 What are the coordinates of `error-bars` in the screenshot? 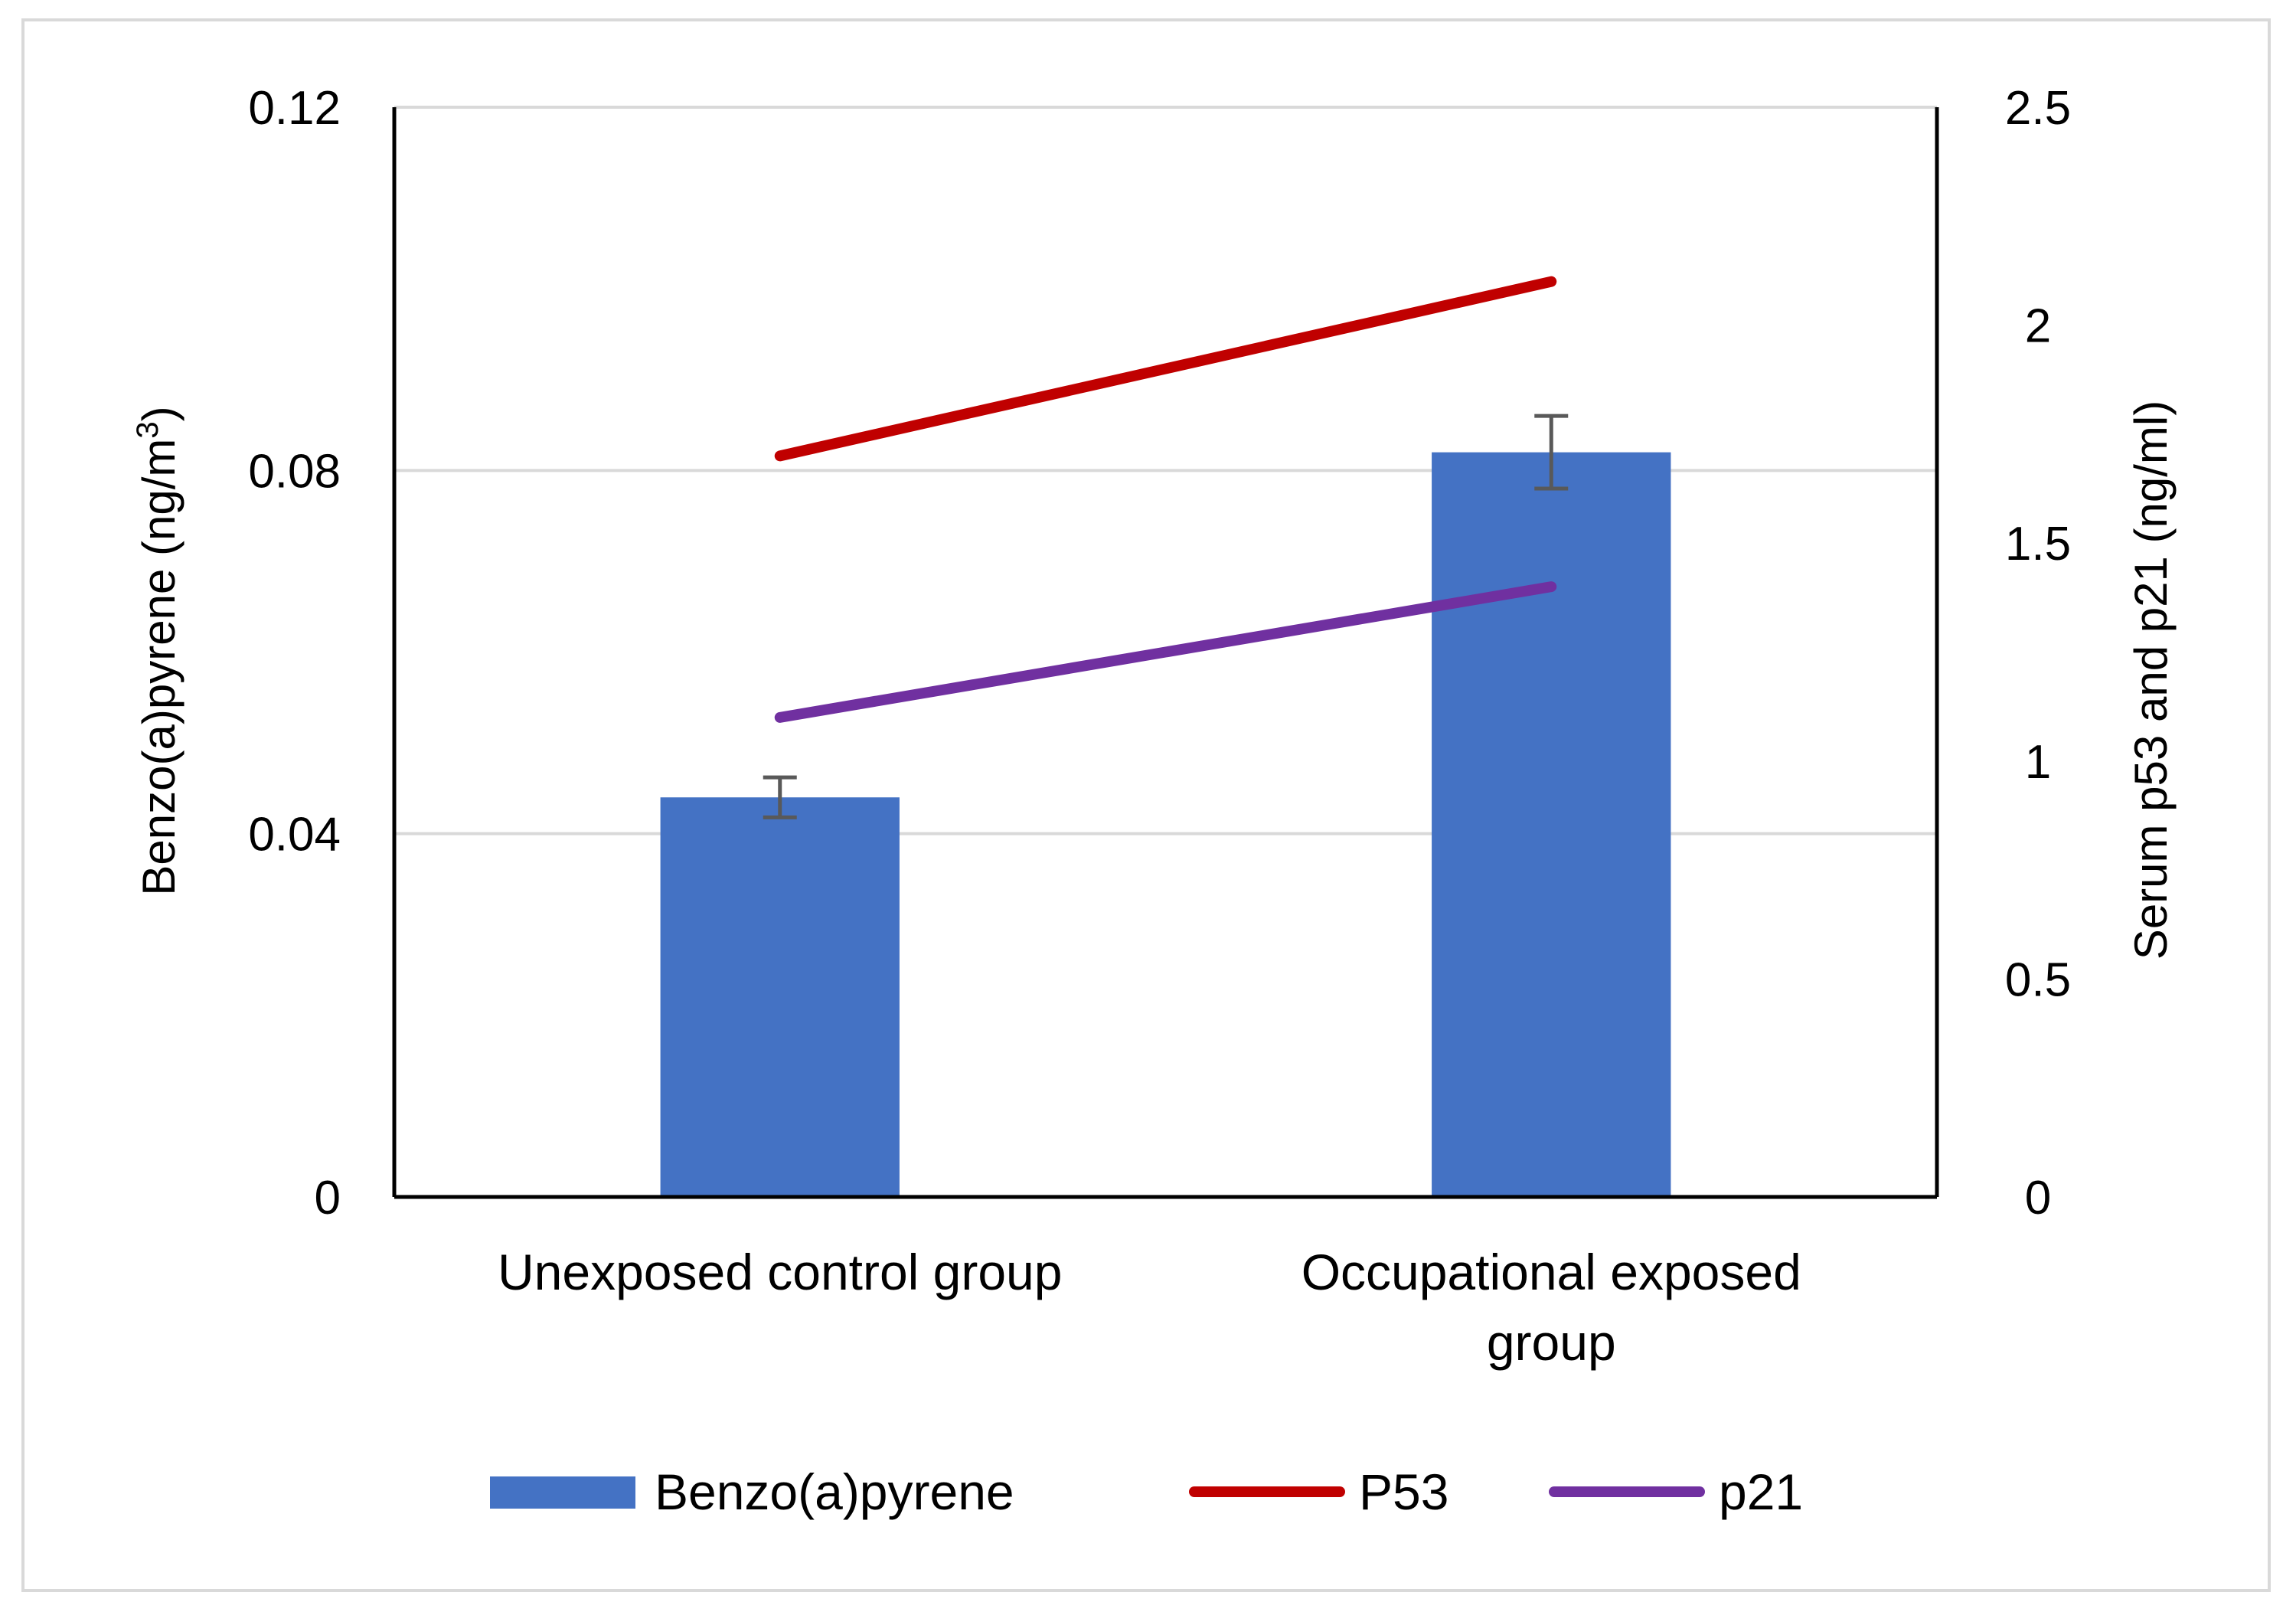 It's located at (1166, 616).